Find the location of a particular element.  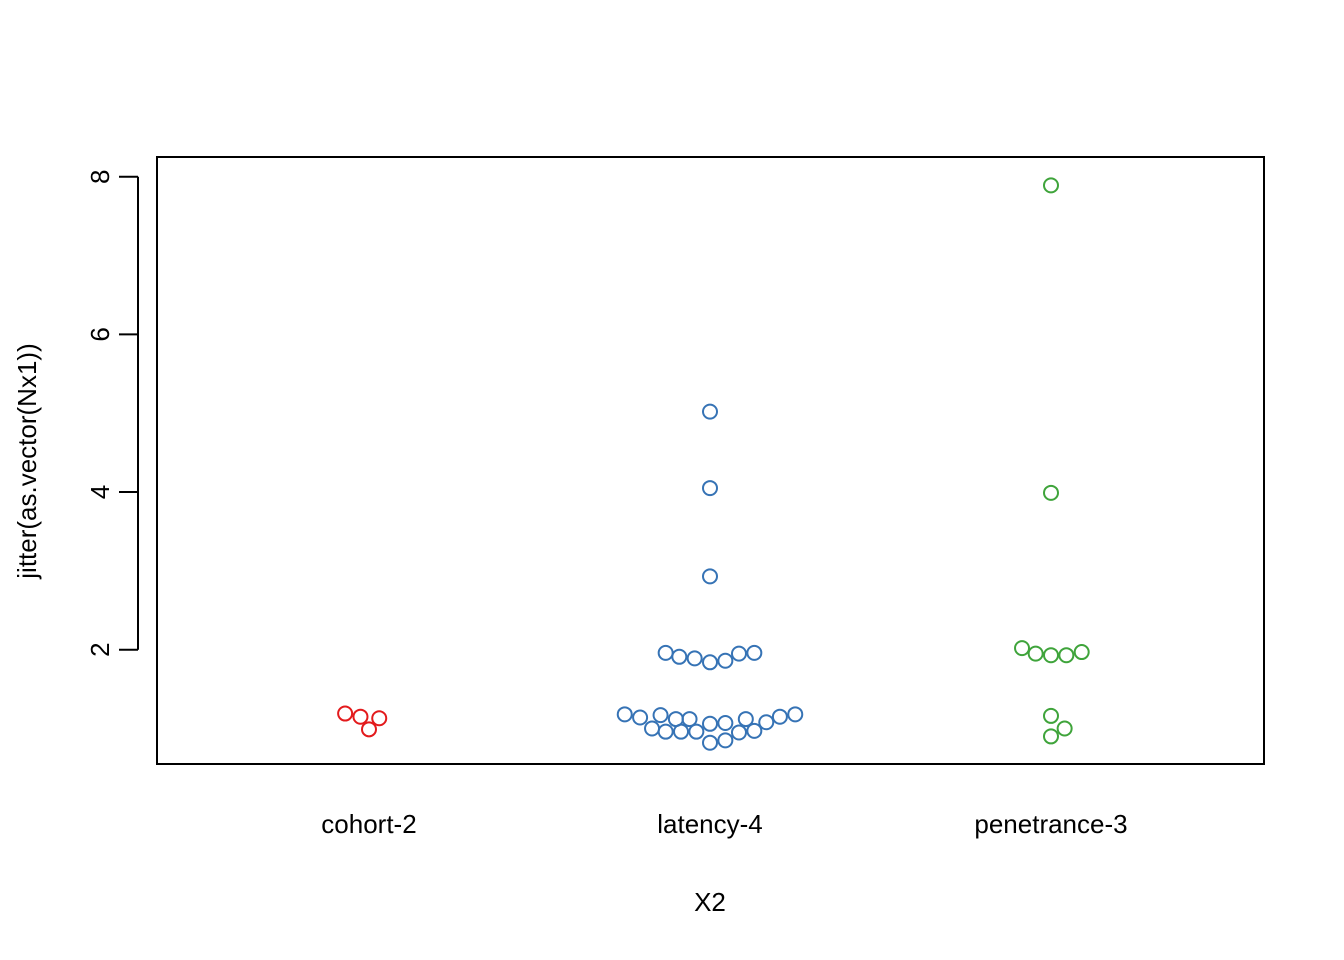

y-tick-label: 2 is located at coordinates (100, 649).